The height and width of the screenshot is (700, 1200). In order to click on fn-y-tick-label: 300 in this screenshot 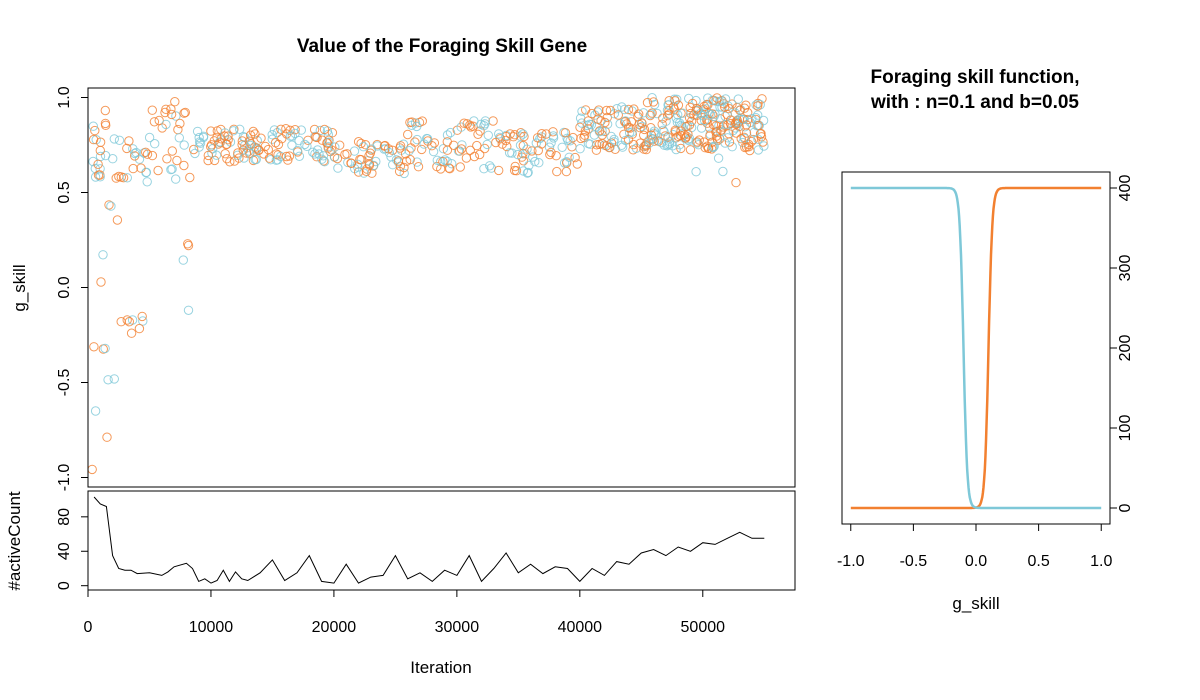, I will do `click(1125, 268)`.